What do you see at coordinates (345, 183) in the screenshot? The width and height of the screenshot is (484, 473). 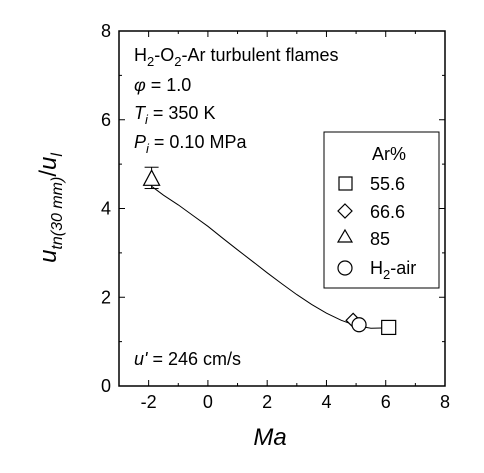 I see `legend-marker-square` at bounding box center [345, 183].